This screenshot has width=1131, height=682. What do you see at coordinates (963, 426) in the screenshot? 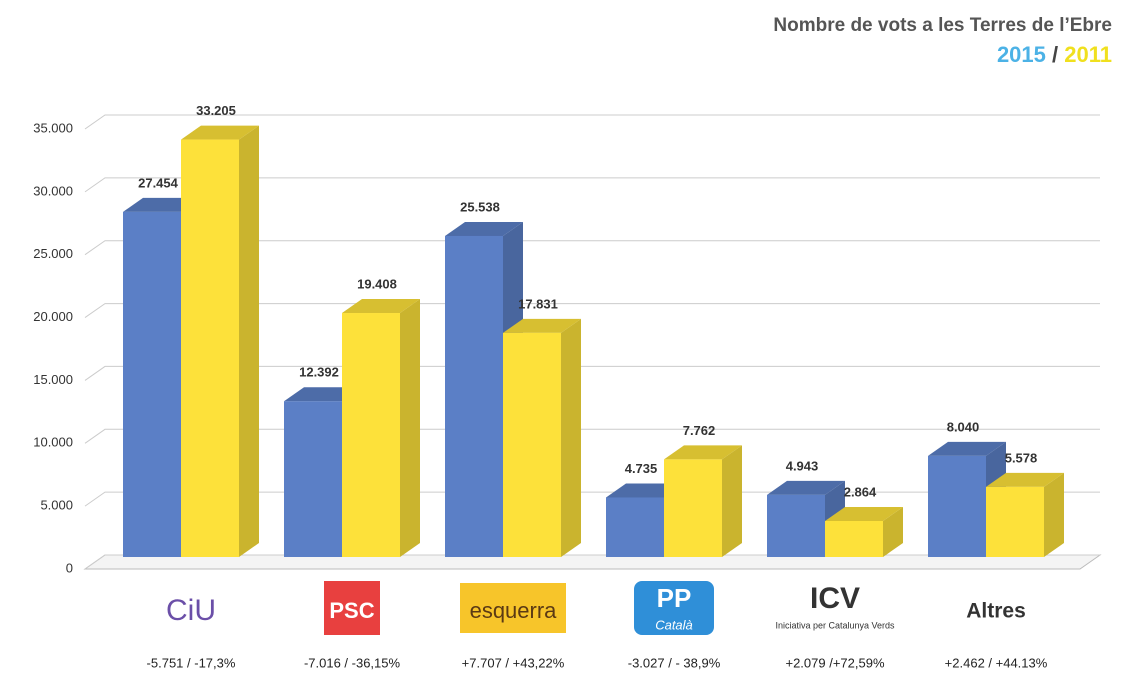
I see `value-label: 8.040` at bounding box center [963, 426].